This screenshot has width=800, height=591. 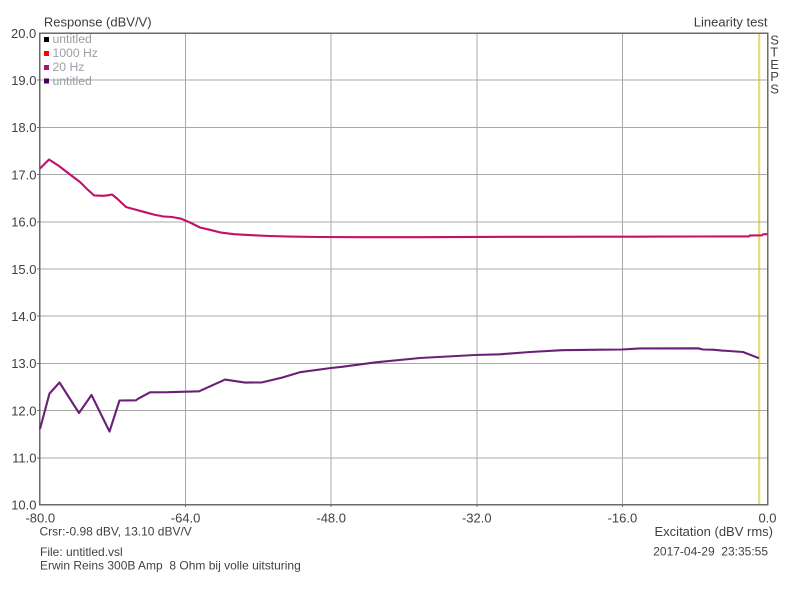 I want to click on svg-text: -32.0, so click(x=477, y=518).